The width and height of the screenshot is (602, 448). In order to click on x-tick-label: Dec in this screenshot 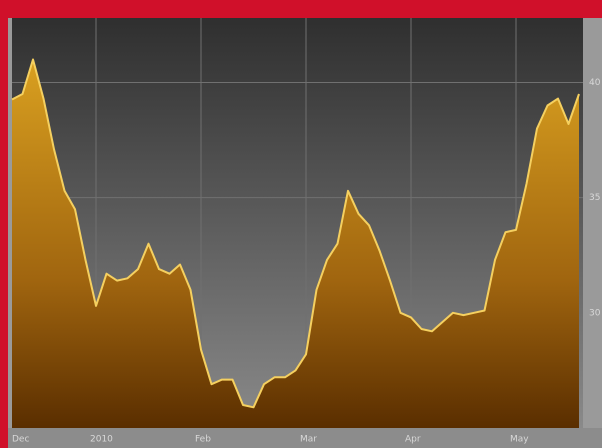, I will do `click(20, 440)`.